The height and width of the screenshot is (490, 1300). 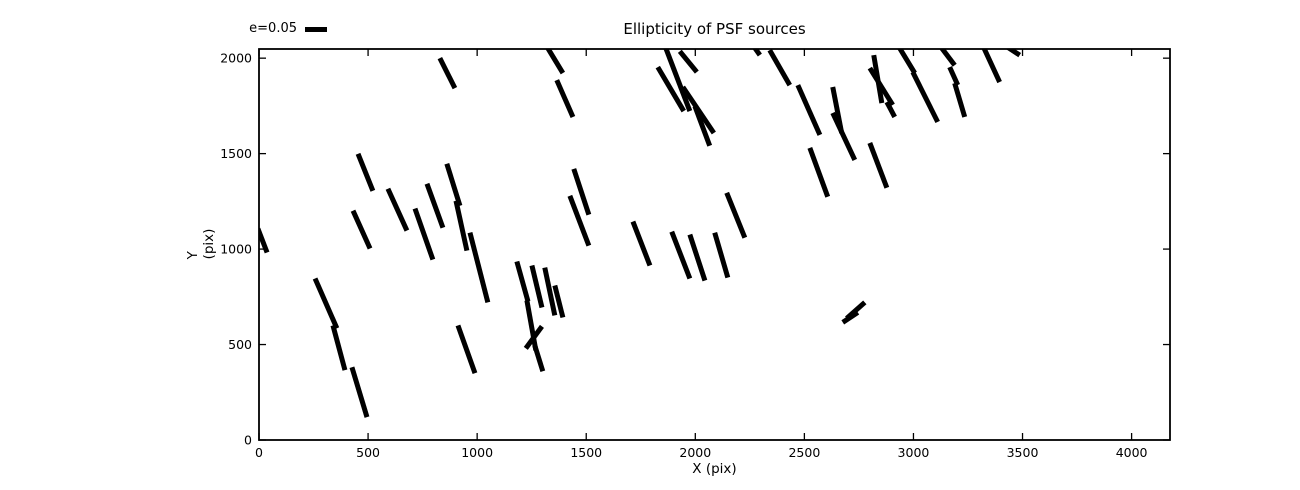 I want to click on legend-label: e=0.05, so click(x=273, y=28).